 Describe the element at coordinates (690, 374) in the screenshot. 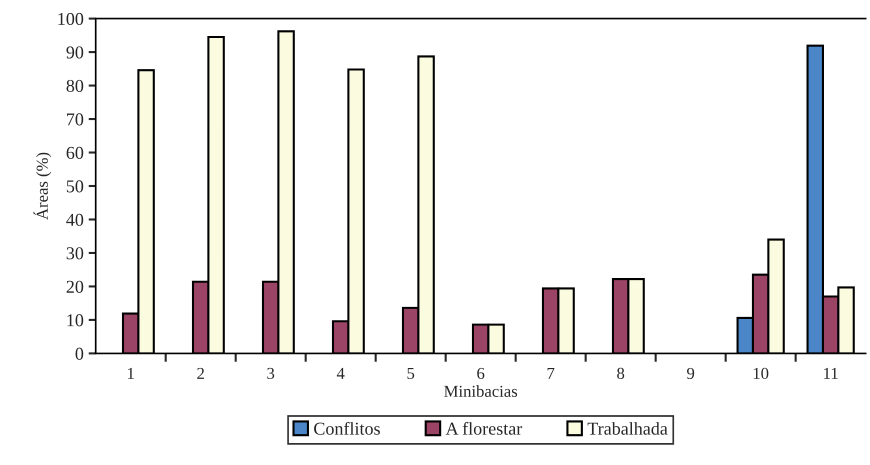

I see `x-tick-label: 9` at that location.